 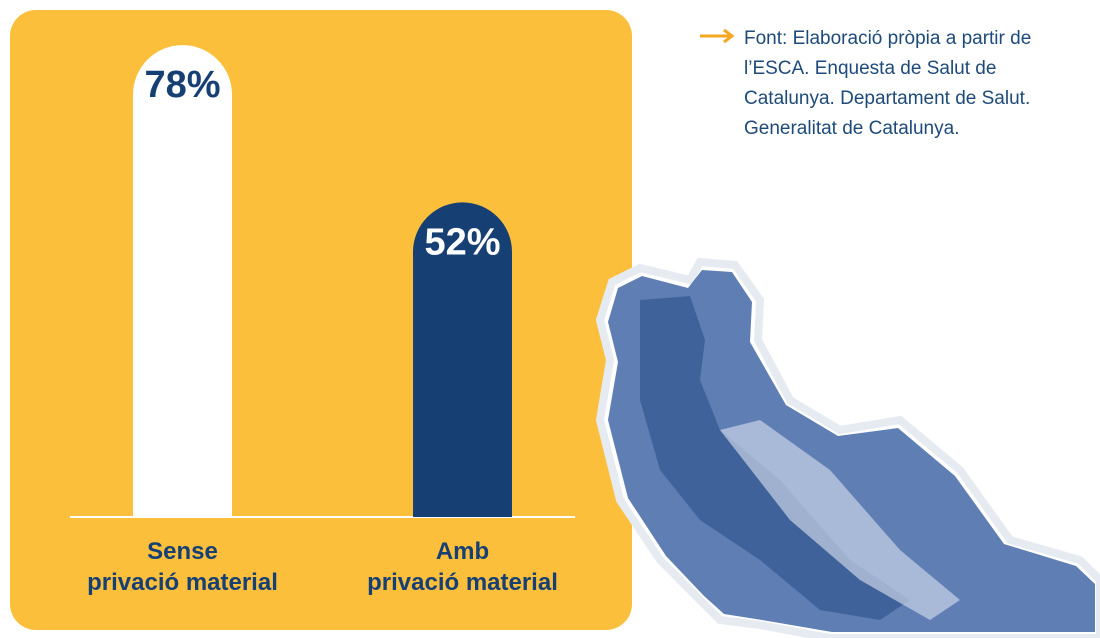 What do you see at coordinates (182, 567) in the screenshot?
I see `category-label: Sense privació material` at bounding box center [182, 567].